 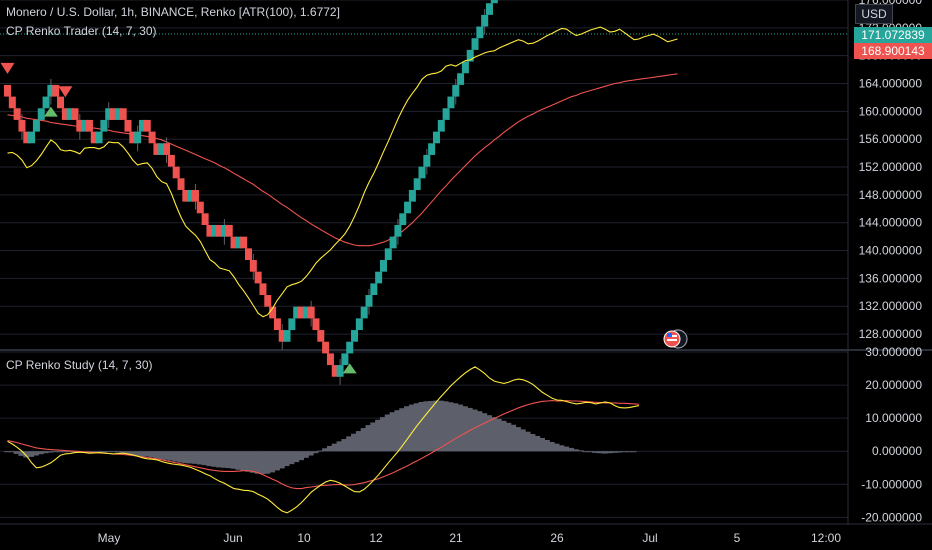 I want to click on time-tick-label: May, so click(x=109, y=538).